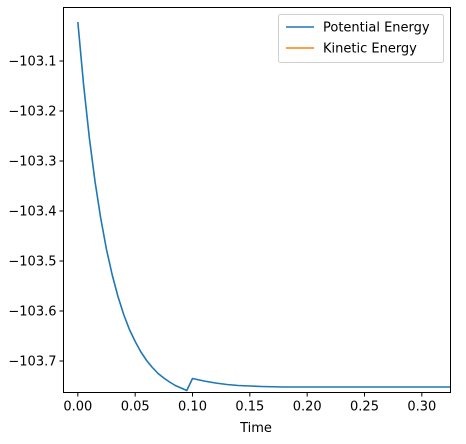 Image resolution: width=466 pixels, height=444 pixels. I want to click on y-tick-label: −103.4, so click(32, 212).